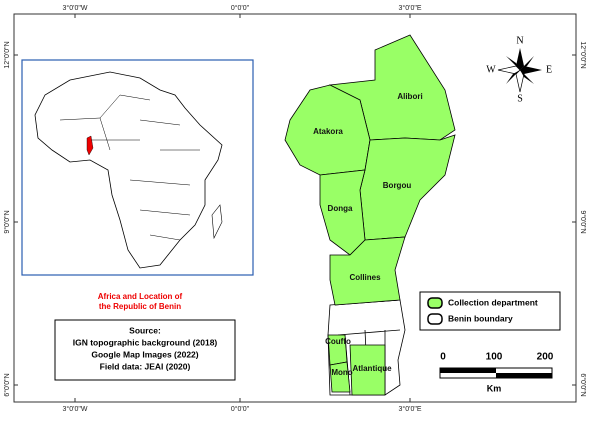 Image resolution: width=590 pixels, height=421 pixels. Describe the element at coordinates (494, 388) in the screenshot. I see `scale-unit: Km` at that location.